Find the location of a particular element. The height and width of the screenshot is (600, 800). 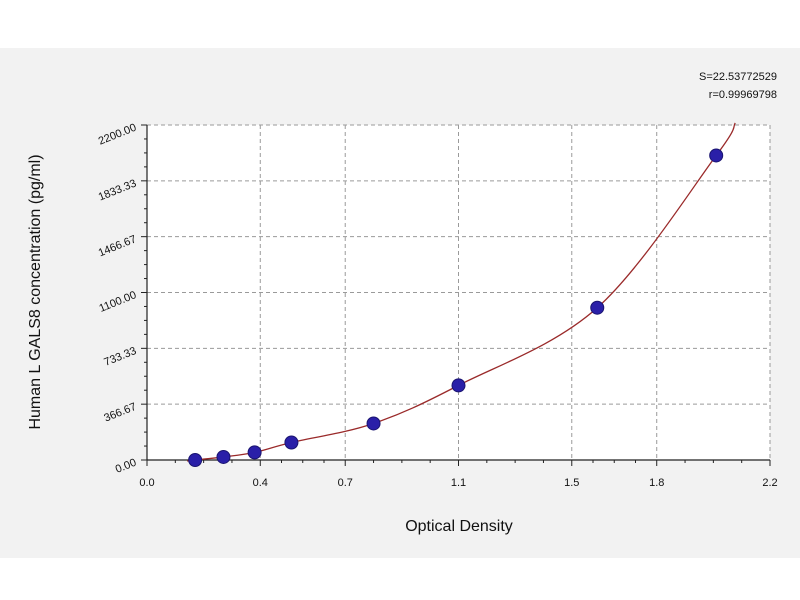

x-tick-label: 1.8 is located at coordinates (656, 483).